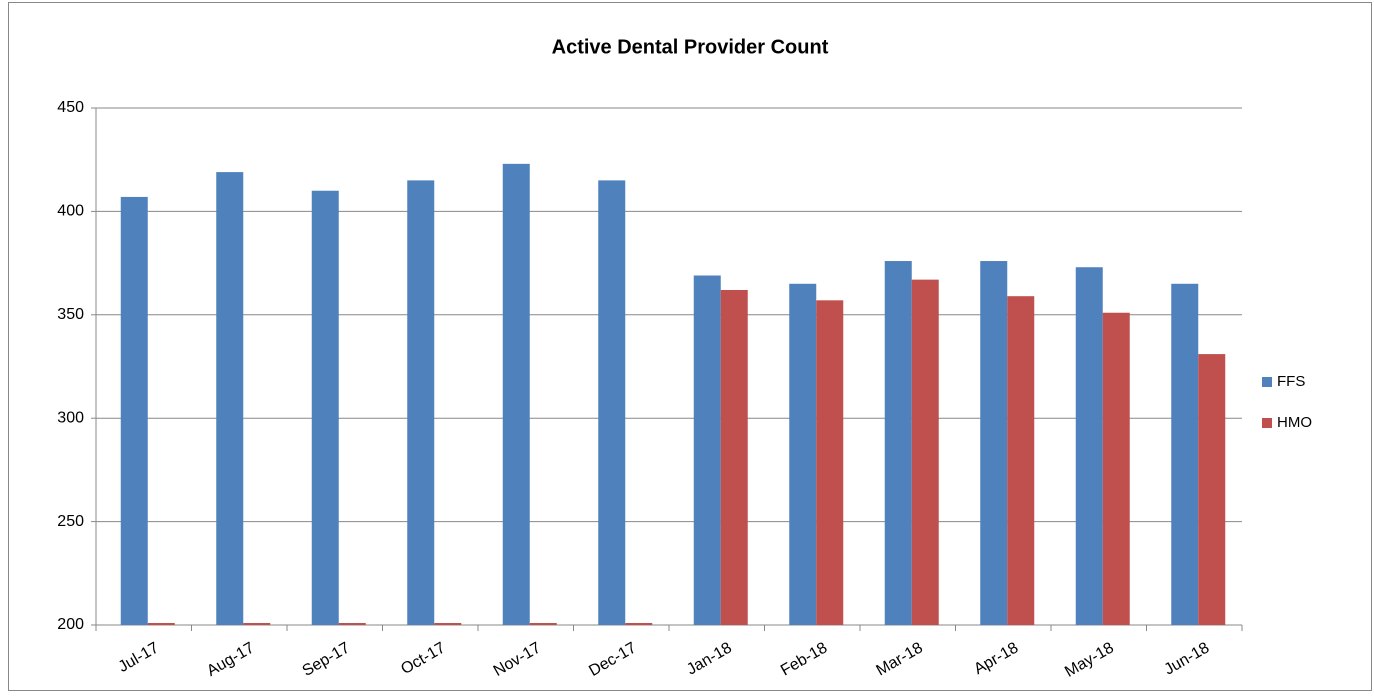 The image size is (1374, 697). I want to click on y-tick-label: 200, so click(70, 624).